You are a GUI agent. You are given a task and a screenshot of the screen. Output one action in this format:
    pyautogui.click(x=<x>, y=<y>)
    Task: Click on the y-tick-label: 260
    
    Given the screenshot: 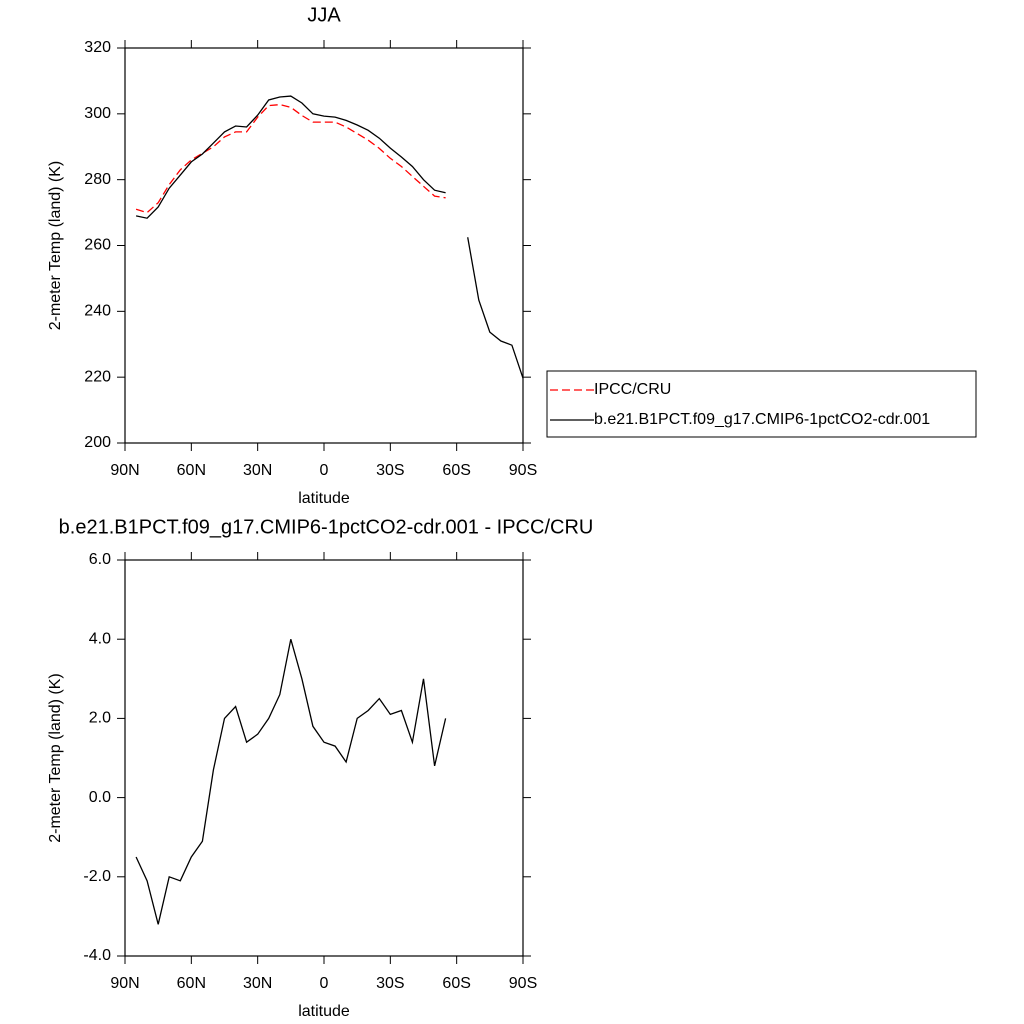 What is the action you would take?
    pyautogui.click(x=97, y=245)
    